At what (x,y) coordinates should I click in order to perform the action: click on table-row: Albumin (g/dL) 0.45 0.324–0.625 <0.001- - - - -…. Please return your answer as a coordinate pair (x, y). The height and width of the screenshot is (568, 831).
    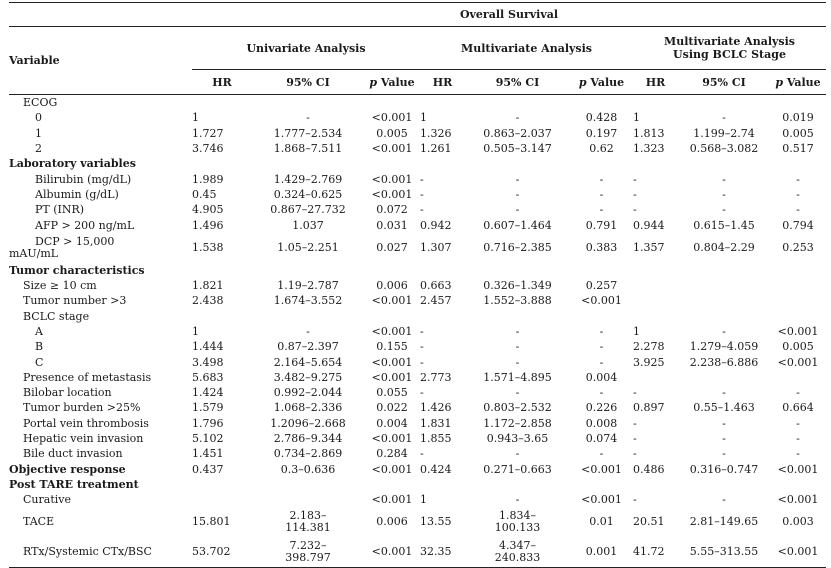
    Looking at the image, I should click on (417, 194).